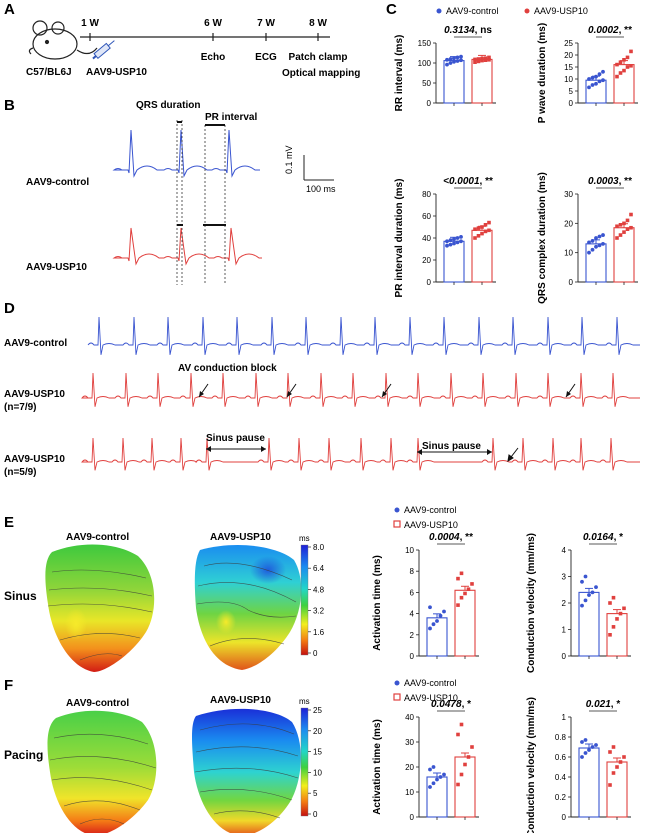 This screenshot has height=833, width=650. I want to click on p-value: <0.0001, **, so click(468, 181).